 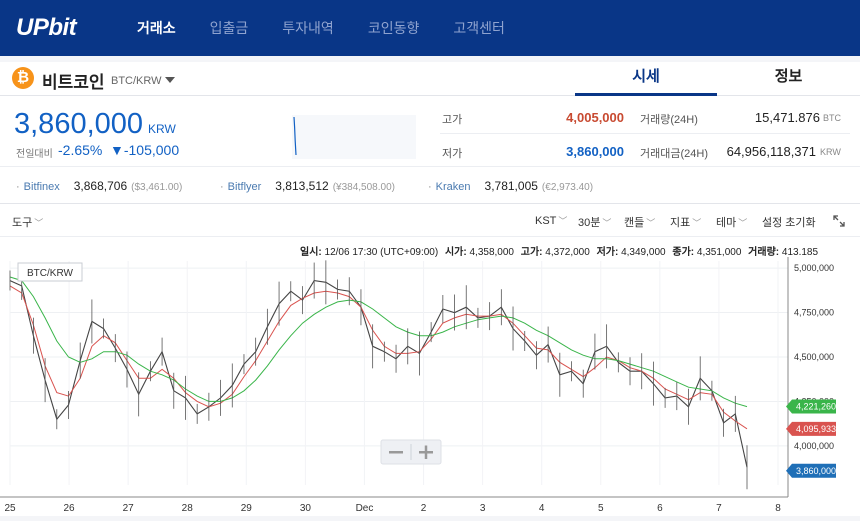 I want to click on candle-menu: 캔들 ﹀, so click(x=639, y=222).